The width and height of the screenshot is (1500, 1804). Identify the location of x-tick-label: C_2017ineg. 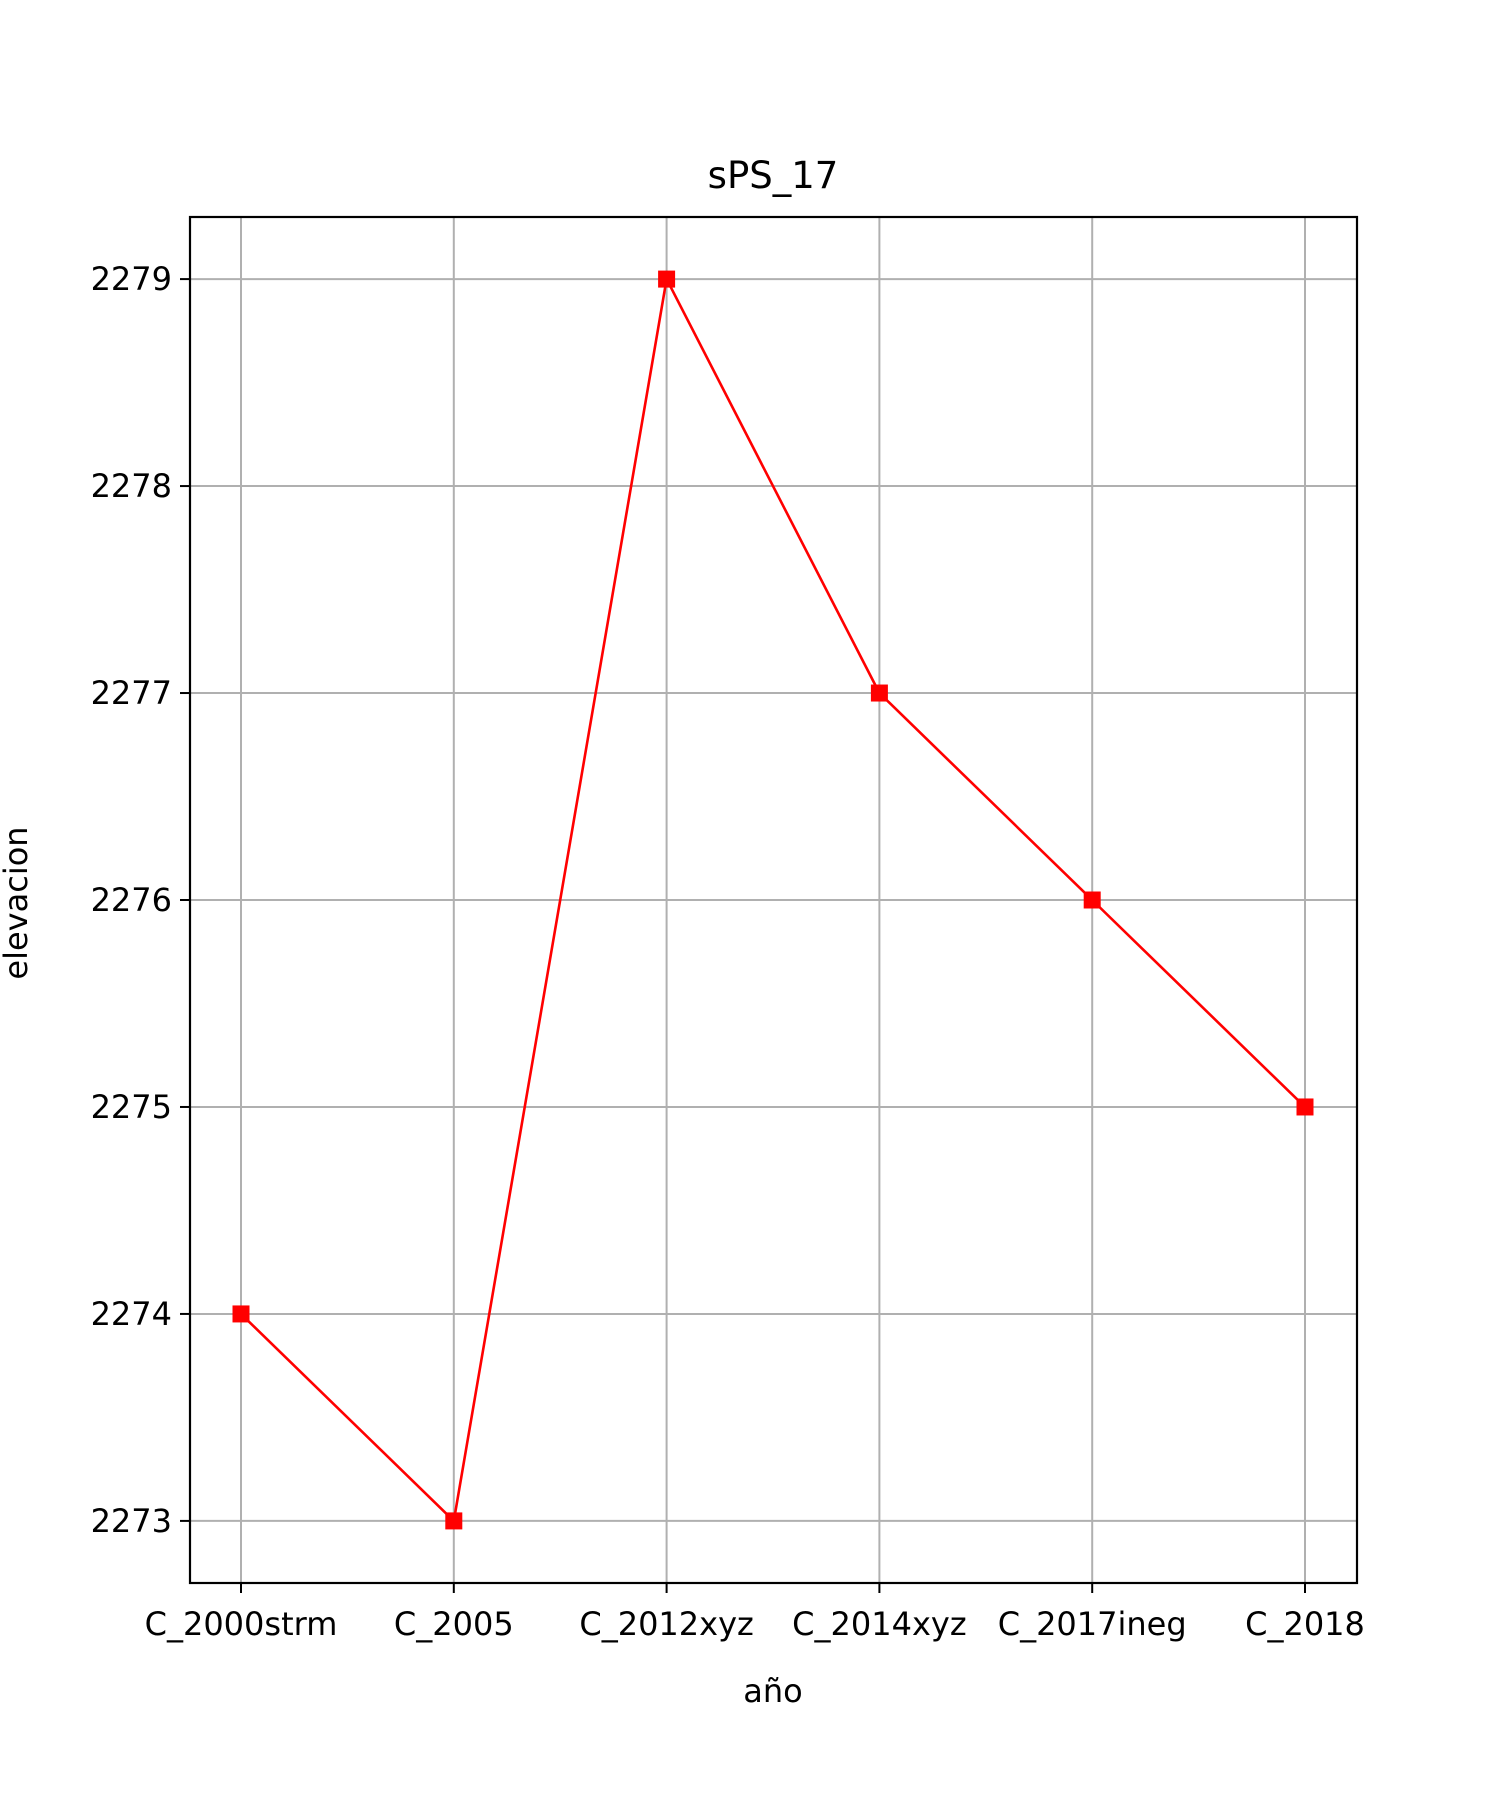
(1092, 1624).